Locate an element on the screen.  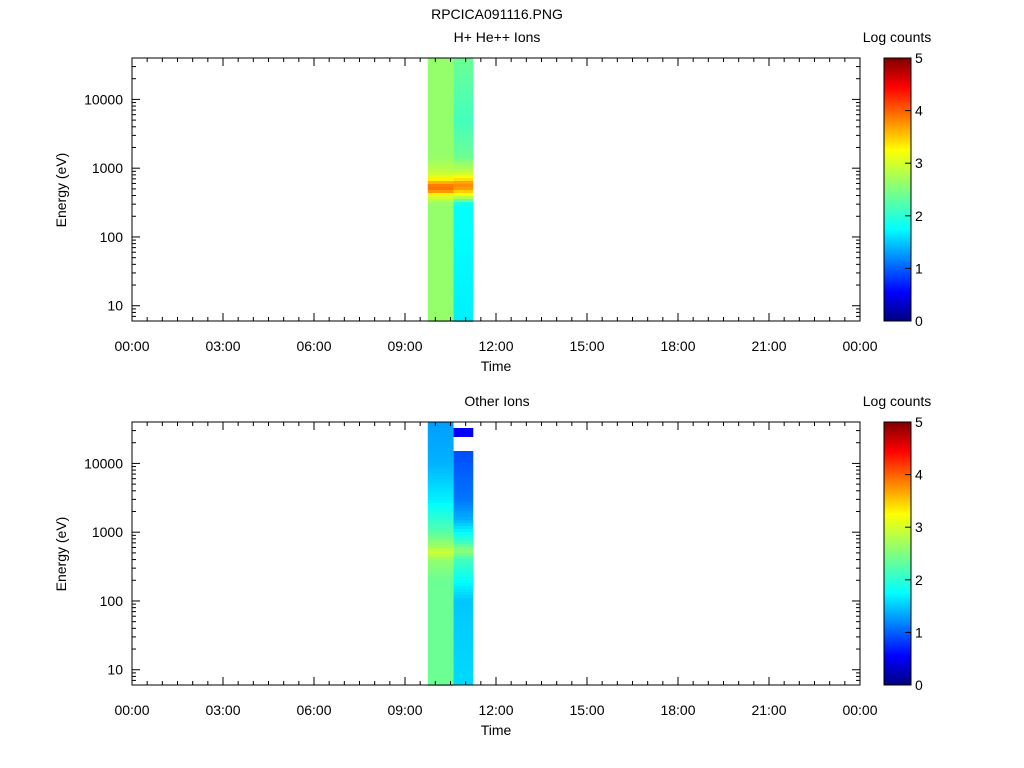
x-tick-label: 15:00 is located at coordinates (586, 710).